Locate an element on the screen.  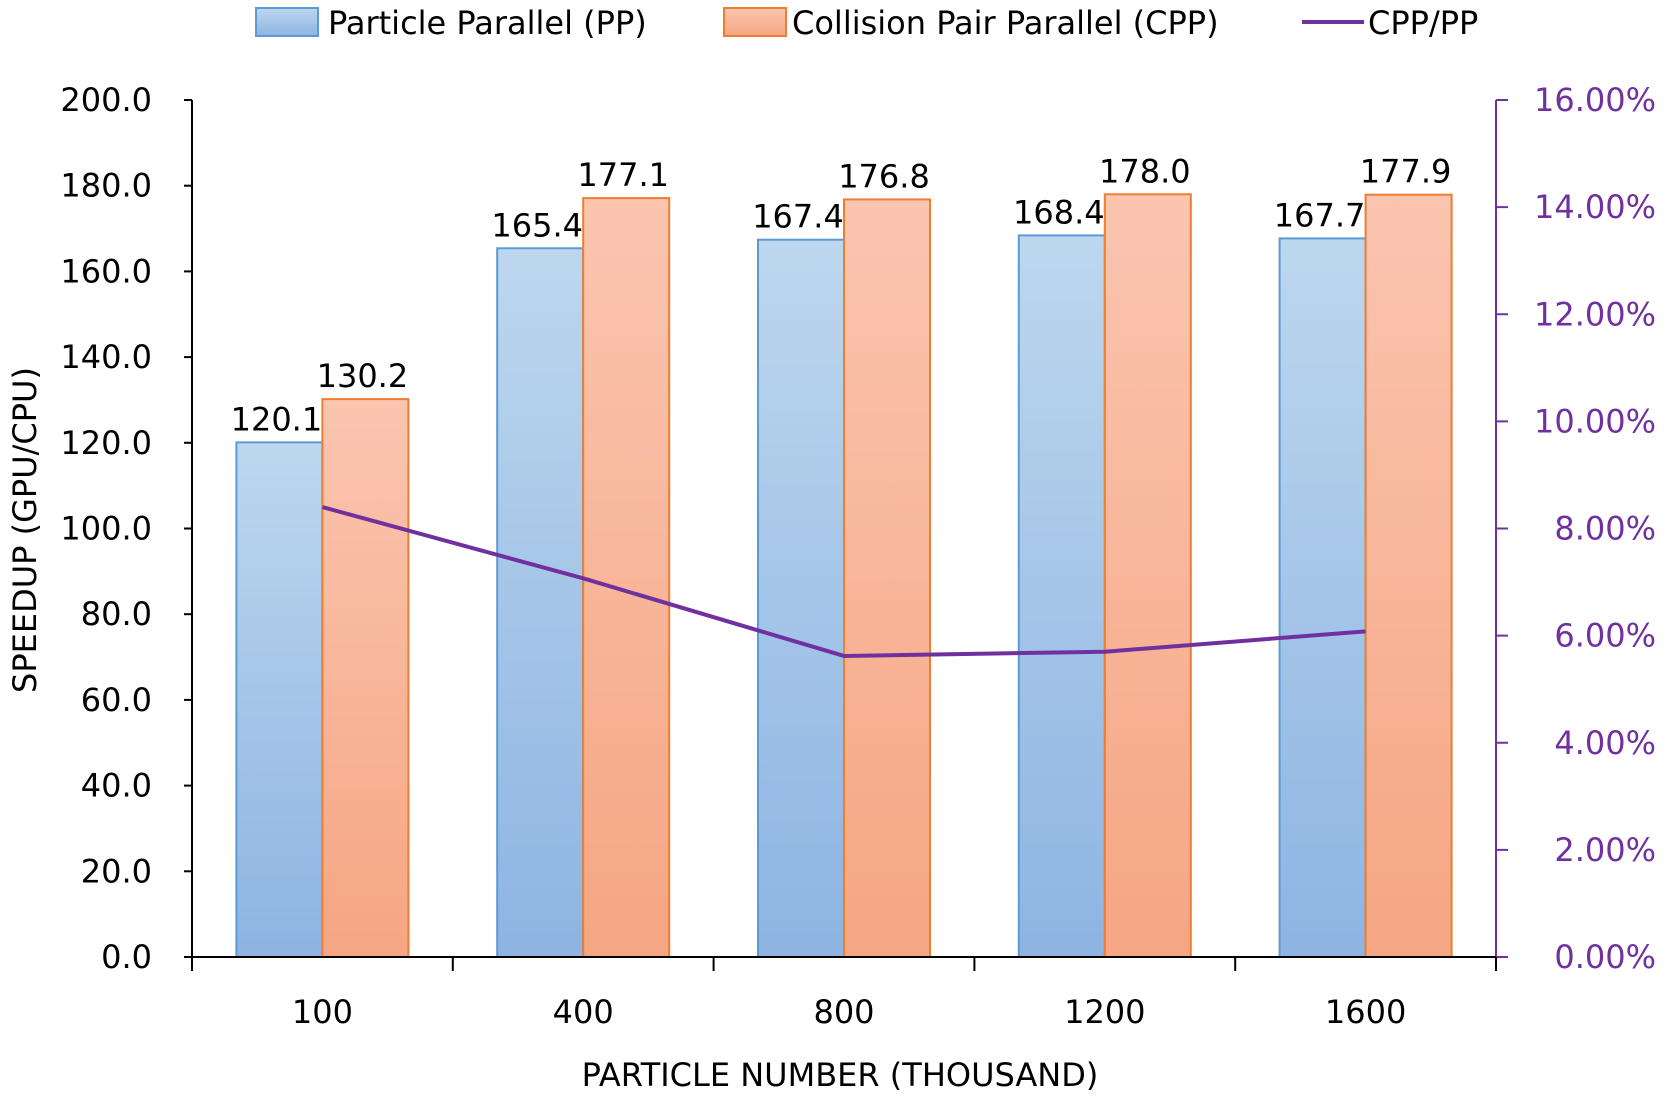
x-tick-label: 1200 is located at coordinates (1104, 1012).